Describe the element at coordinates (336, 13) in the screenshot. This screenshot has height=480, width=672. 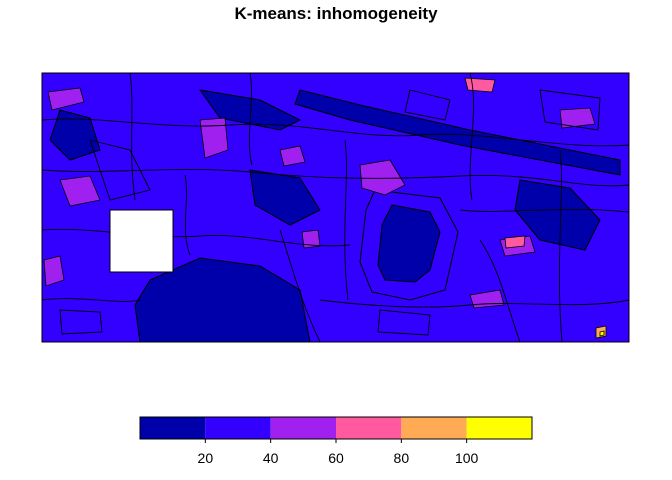
I see `plot-title: K-means: inhomogeneity` at that location.